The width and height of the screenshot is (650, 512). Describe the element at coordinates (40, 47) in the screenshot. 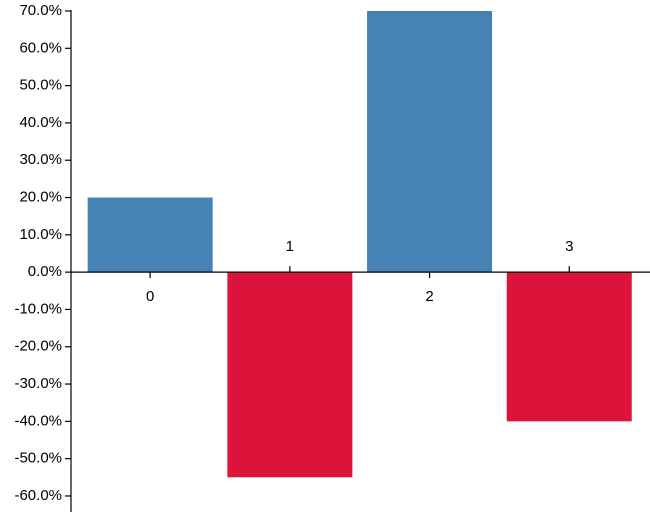

I see `y-tick-label: 60.0%` at that location.